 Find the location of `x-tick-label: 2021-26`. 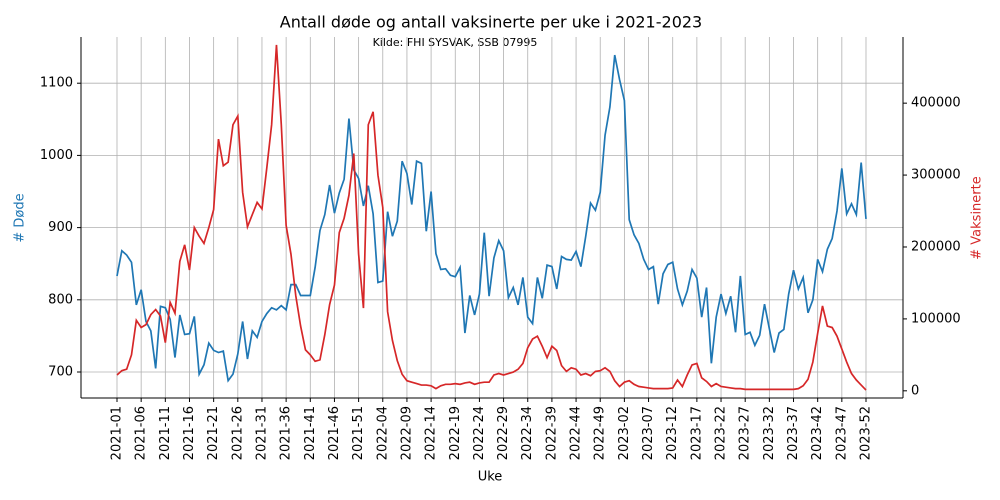

x-tick-label: 2021-26 is located at coordinates (237, 433).